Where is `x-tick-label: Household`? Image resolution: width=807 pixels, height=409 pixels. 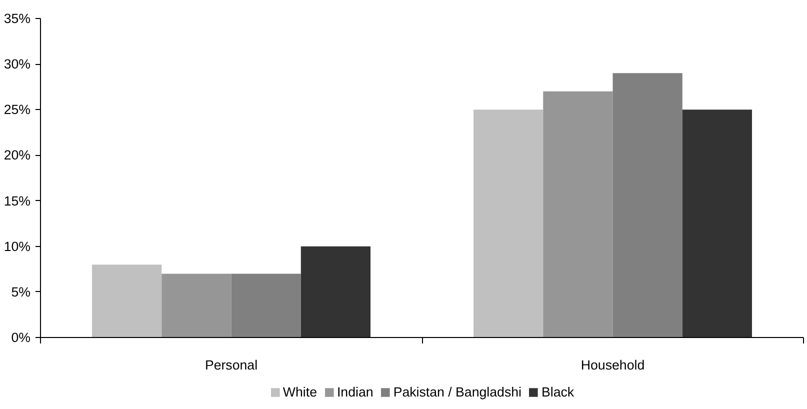 x-tick-label: Household is located at coordinates (612, 365).